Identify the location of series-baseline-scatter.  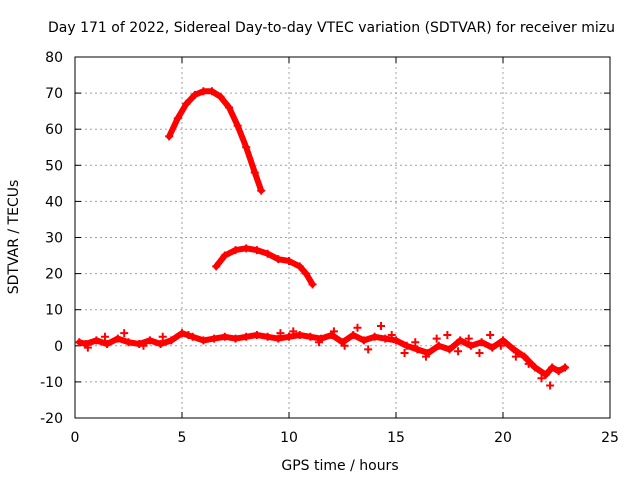
(319, 355).